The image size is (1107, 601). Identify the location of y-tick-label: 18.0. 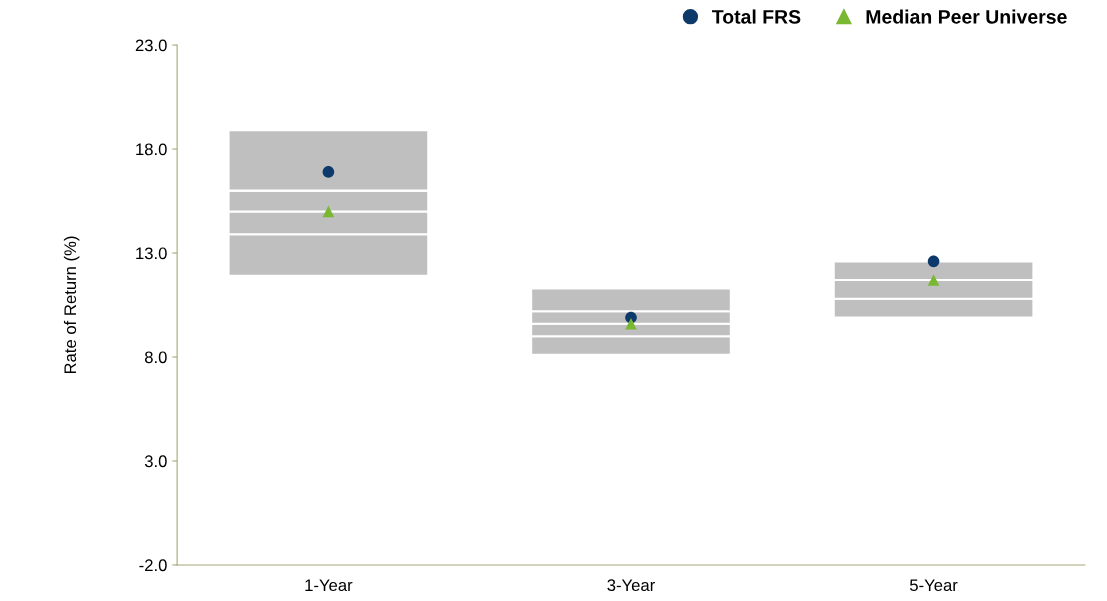
(151, 149).